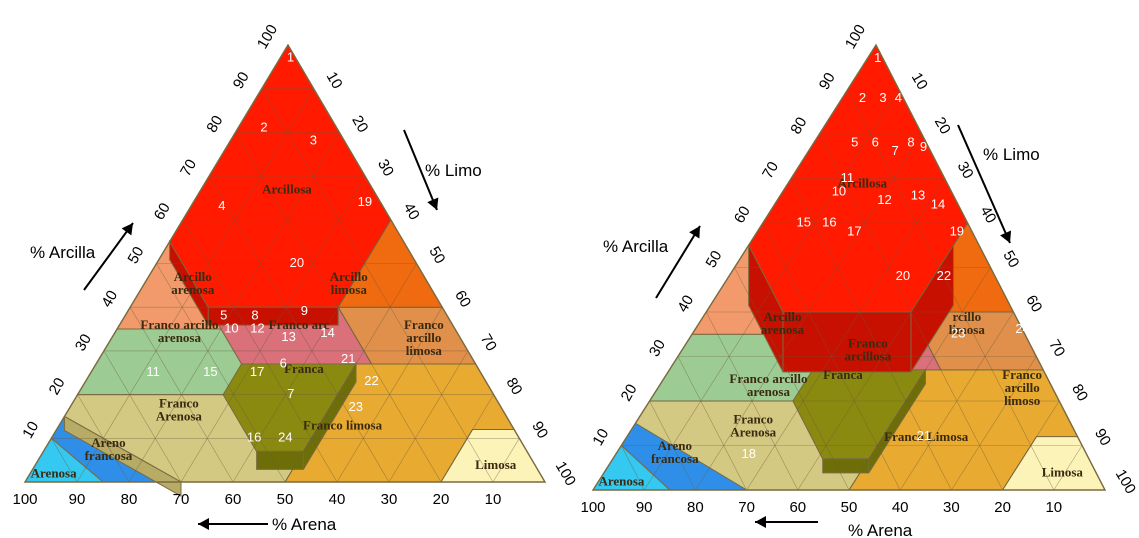  I want to click on sample-point-19: 19, so click(365, 201).